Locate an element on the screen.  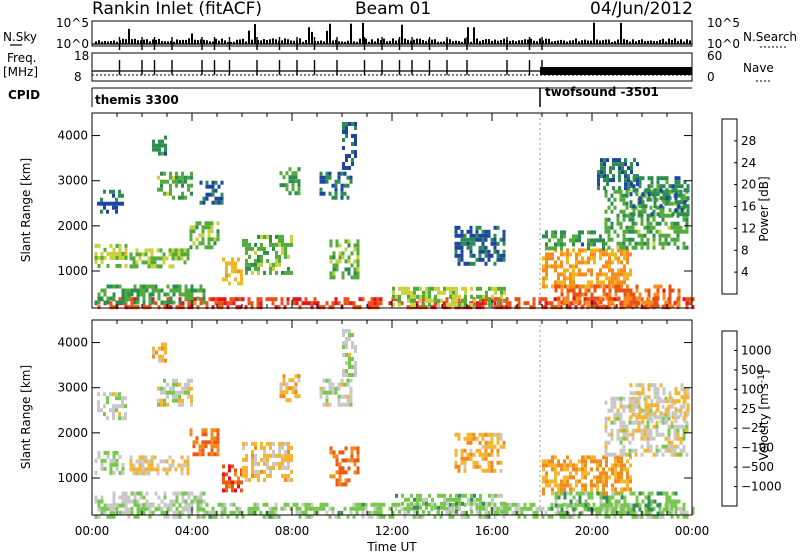
time-axis-labels: 00:00 04:00 08:00 12:00 16:00 20:00 00:00 is located at coordinates (392, 531).